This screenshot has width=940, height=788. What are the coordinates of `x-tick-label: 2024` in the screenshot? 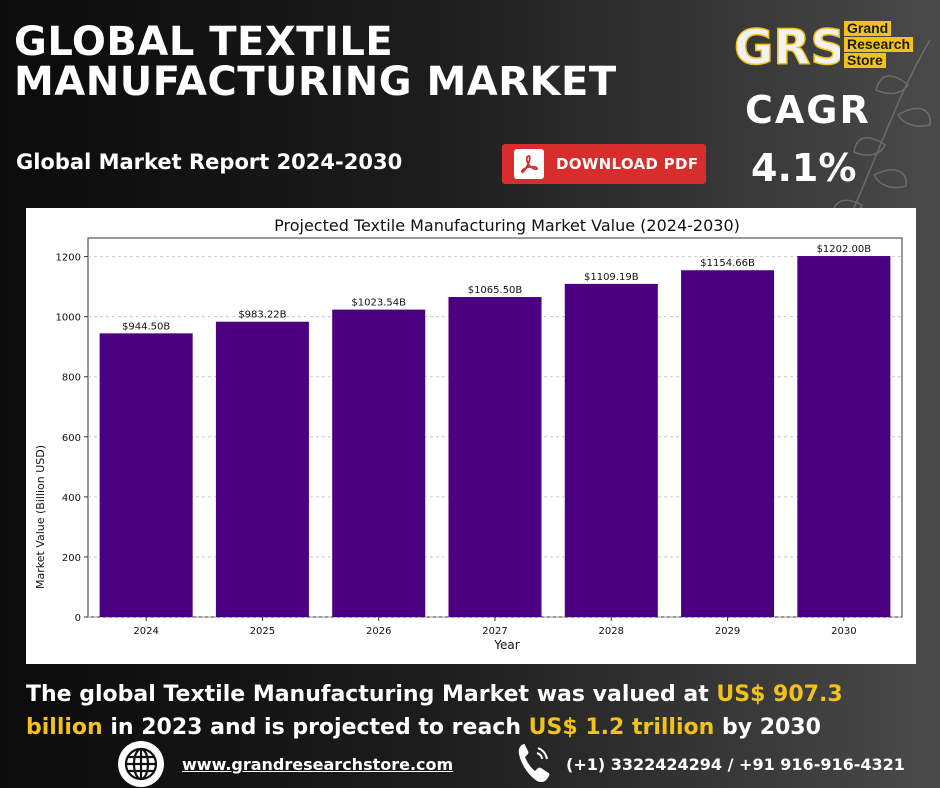 It's located at (145, 631).